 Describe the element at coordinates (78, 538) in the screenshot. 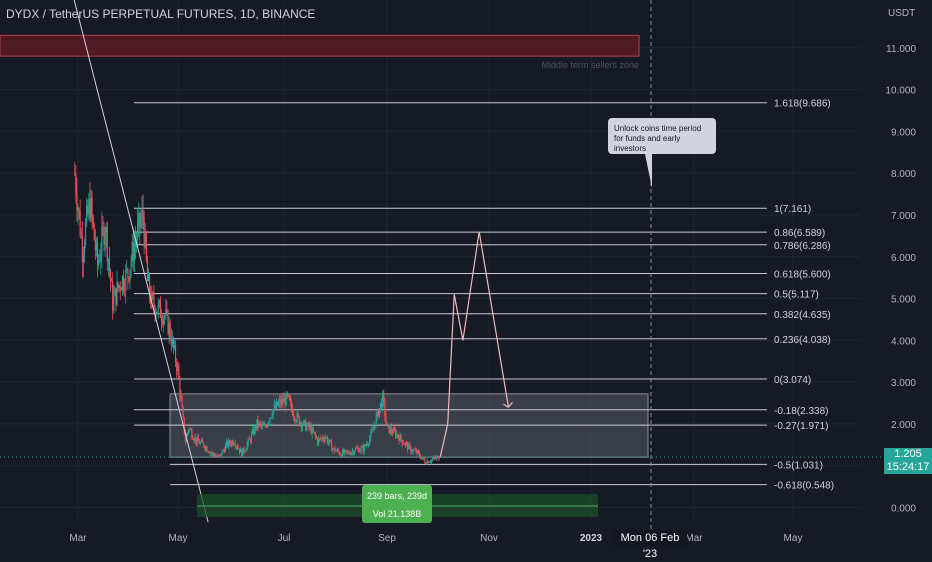

I see `x-tick-label: Mar` at that location.